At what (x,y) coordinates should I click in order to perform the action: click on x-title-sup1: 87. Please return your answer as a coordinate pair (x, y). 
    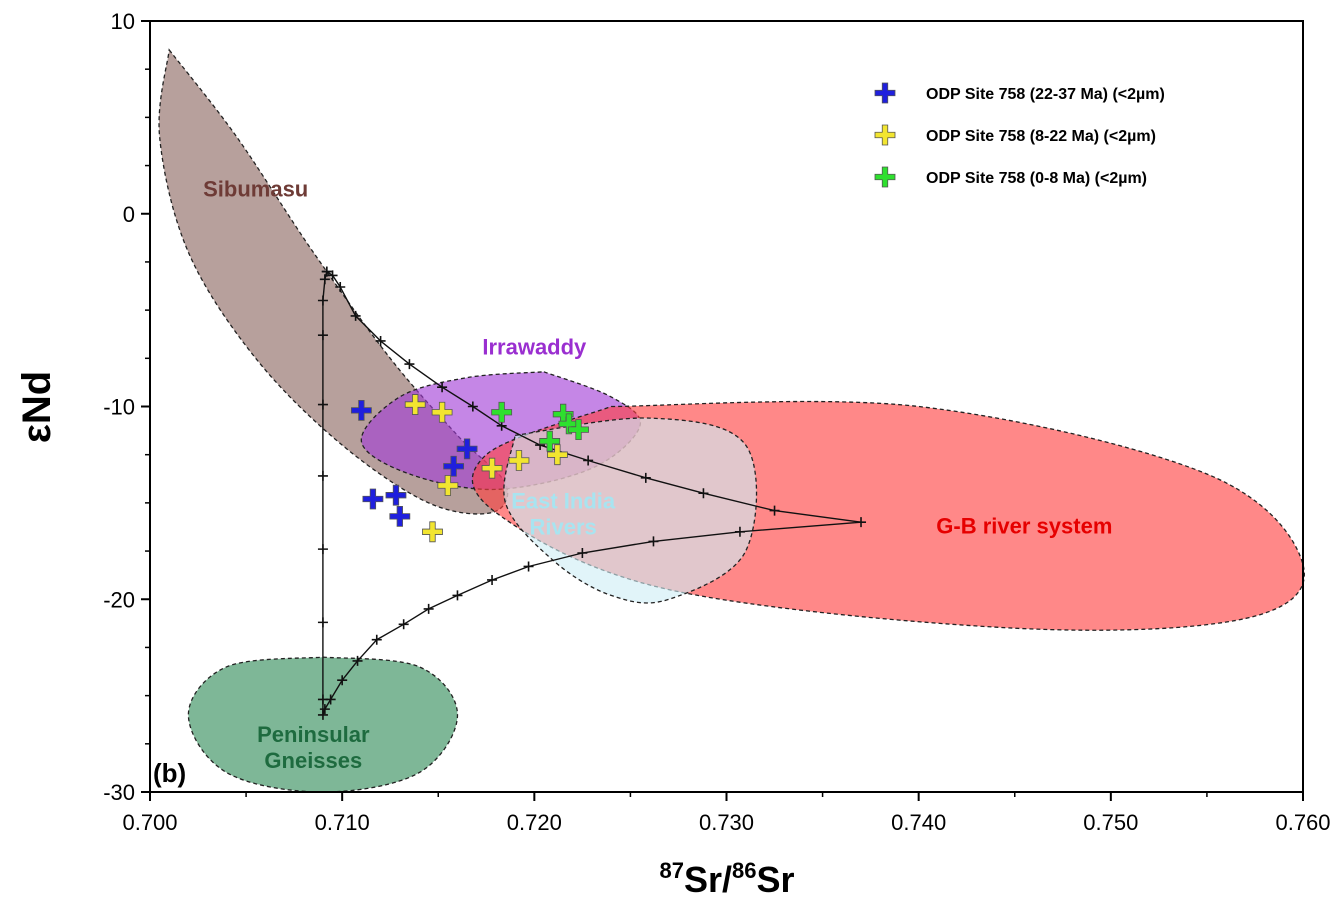
    Looking at the image, I should click on (671, 870).